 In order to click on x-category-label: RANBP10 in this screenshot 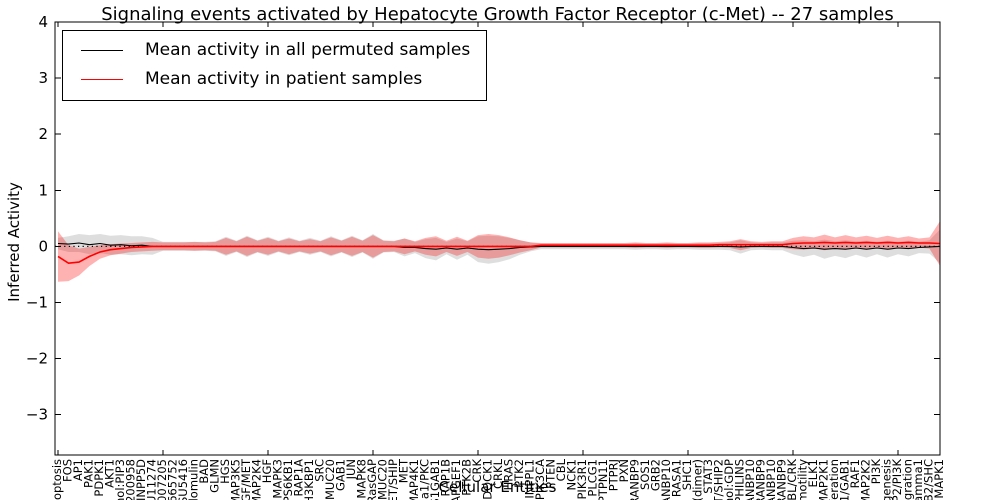, I will do `click(666, 479)`.